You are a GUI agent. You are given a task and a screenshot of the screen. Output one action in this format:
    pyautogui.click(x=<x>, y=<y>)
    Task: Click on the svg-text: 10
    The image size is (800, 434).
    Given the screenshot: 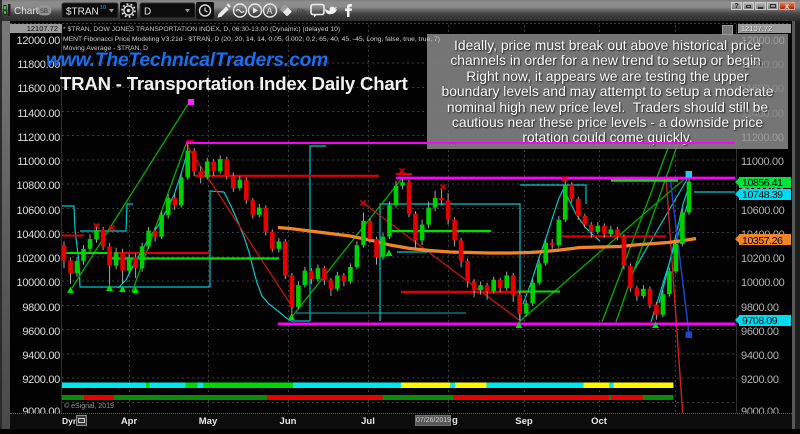 What is the action you would take?
    pyautogui.click(x=103, y=8)
    